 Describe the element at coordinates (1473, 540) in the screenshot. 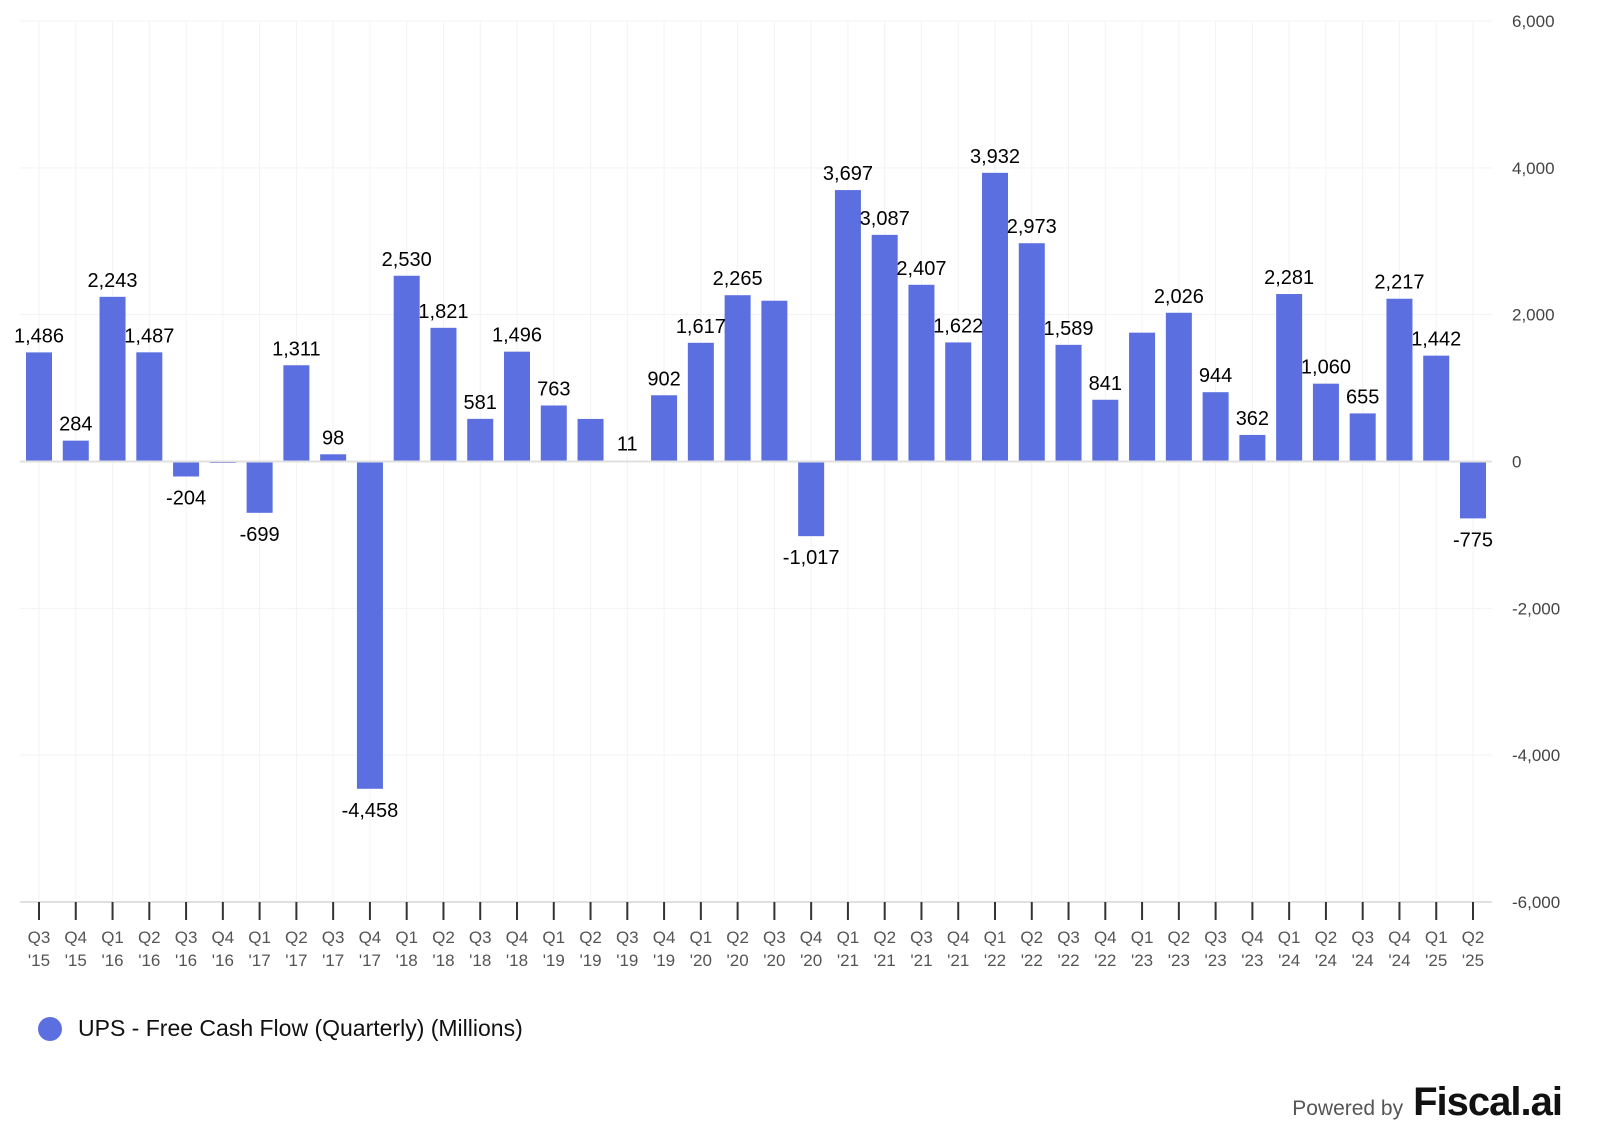

I see `data-label: -775` at that location.